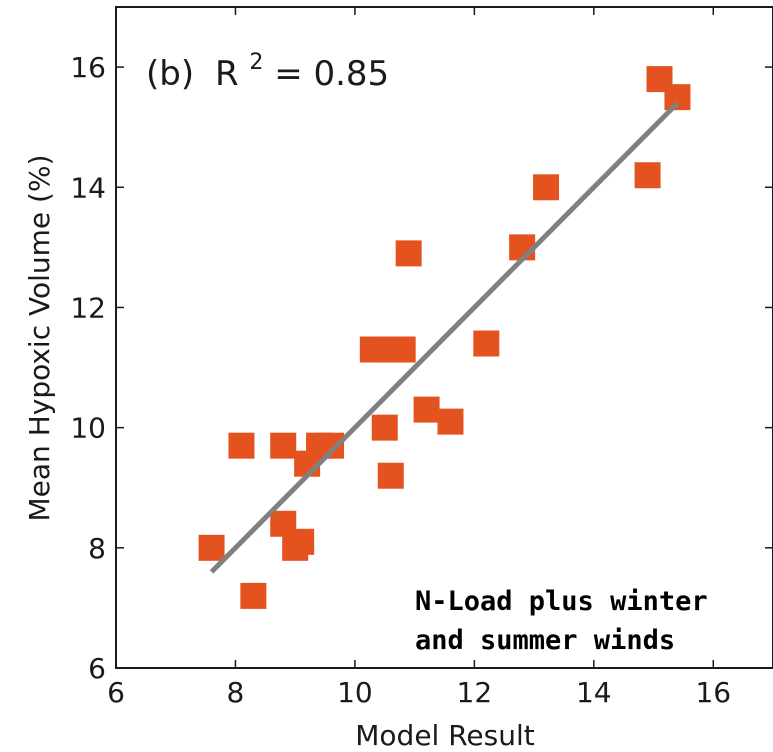 The height and width of the screenshot is (752, 773). Describe the element at coordinates (97, 668) in the screenshot. I see `y-tick-label: 6` at that location.